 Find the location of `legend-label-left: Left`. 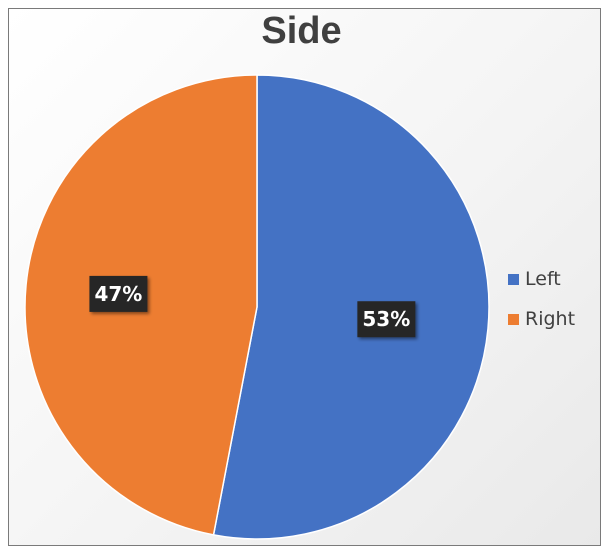

legend-label-left: Left is located at coordinates (543, 279).